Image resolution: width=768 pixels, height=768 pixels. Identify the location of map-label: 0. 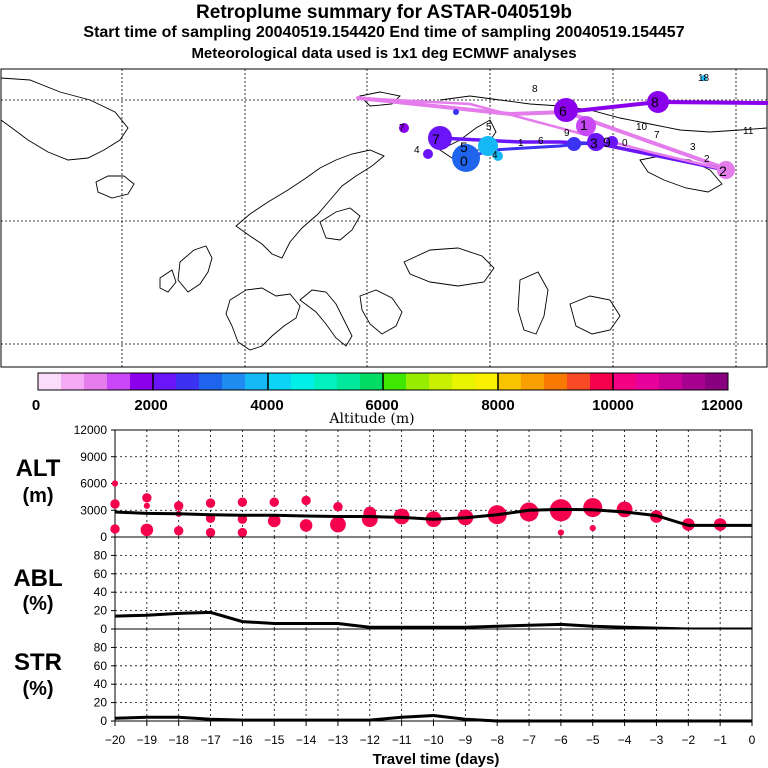
(625, 143).